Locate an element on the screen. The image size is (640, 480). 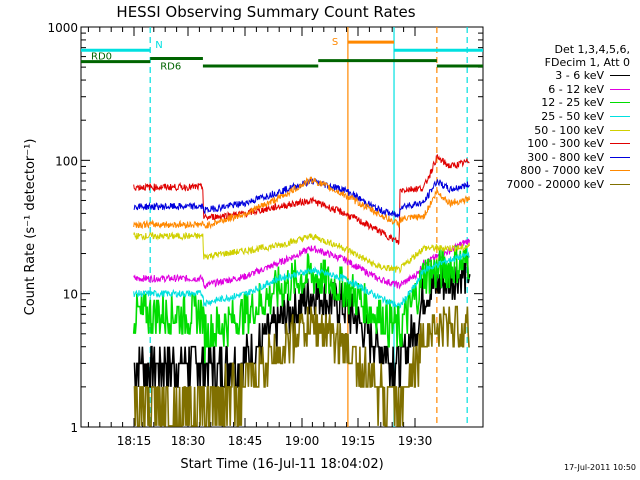
legend-entry-label: 25 - 50 keV is located at coordinates (572, 117).